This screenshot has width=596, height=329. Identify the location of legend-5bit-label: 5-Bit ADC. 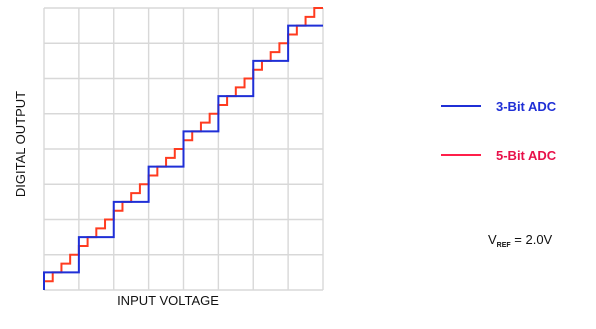
(526, 155).